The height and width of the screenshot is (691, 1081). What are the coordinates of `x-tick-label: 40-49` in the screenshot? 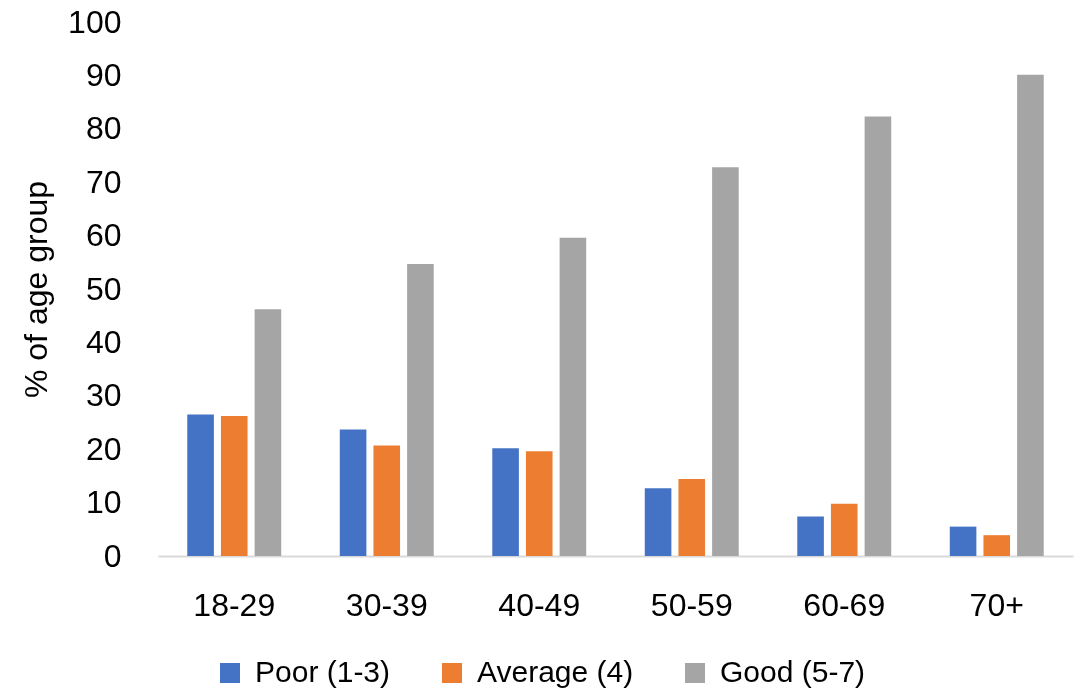 It's located at (539, 604).